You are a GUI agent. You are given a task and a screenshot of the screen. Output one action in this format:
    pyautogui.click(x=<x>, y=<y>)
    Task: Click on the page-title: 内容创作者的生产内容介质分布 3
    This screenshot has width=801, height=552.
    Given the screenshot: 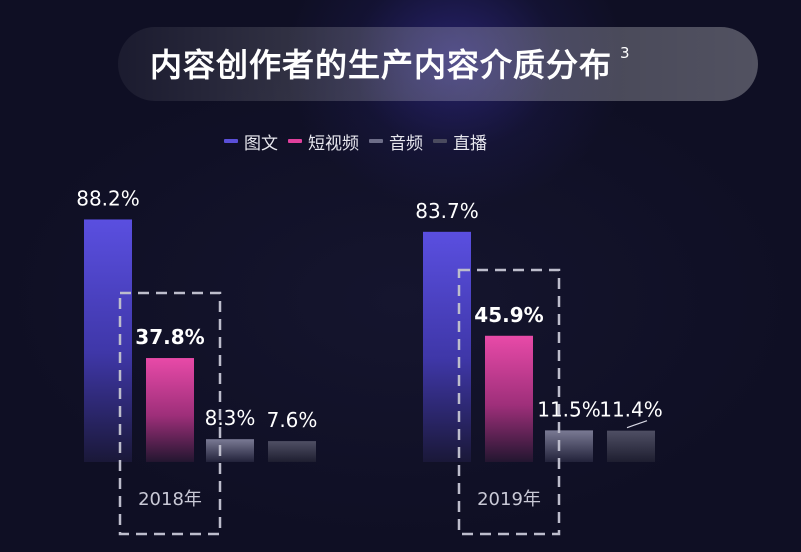 What is the action you would take?
    pyautogui.click(x=390, y=63)
    